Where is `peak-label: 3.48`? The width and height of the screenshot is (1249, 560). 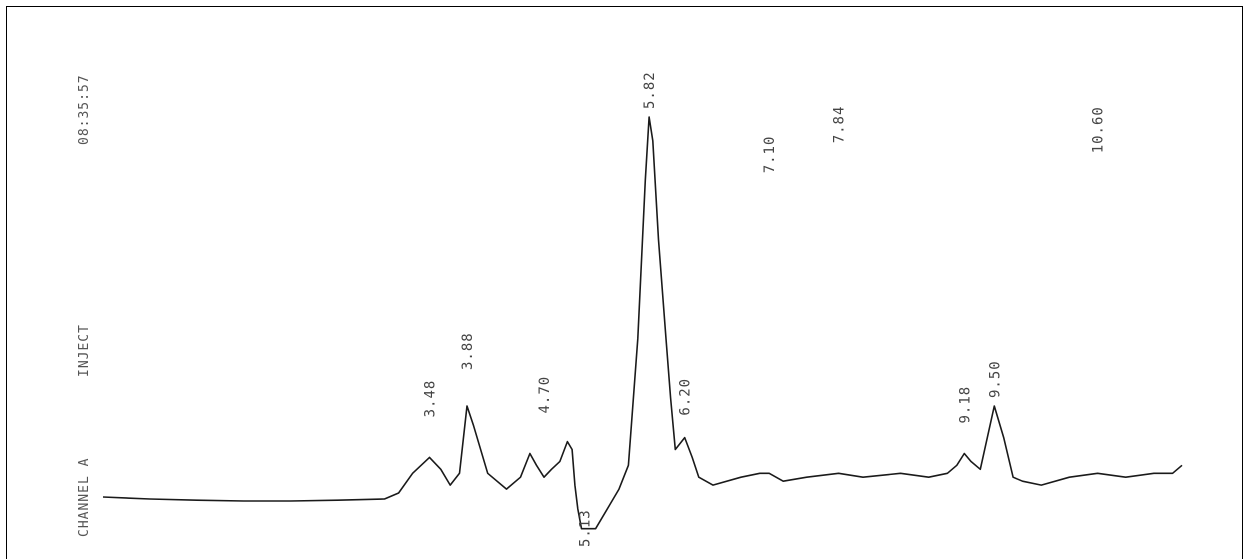 peak-label: 3.48 is located at coordinates (431, 399).